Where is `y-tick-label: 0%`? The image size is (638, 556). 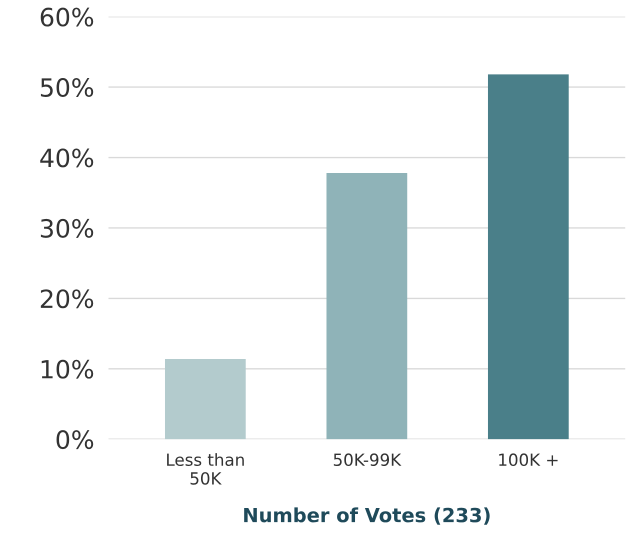 y-tick-label: 0% is located at coordinates (75, 440).